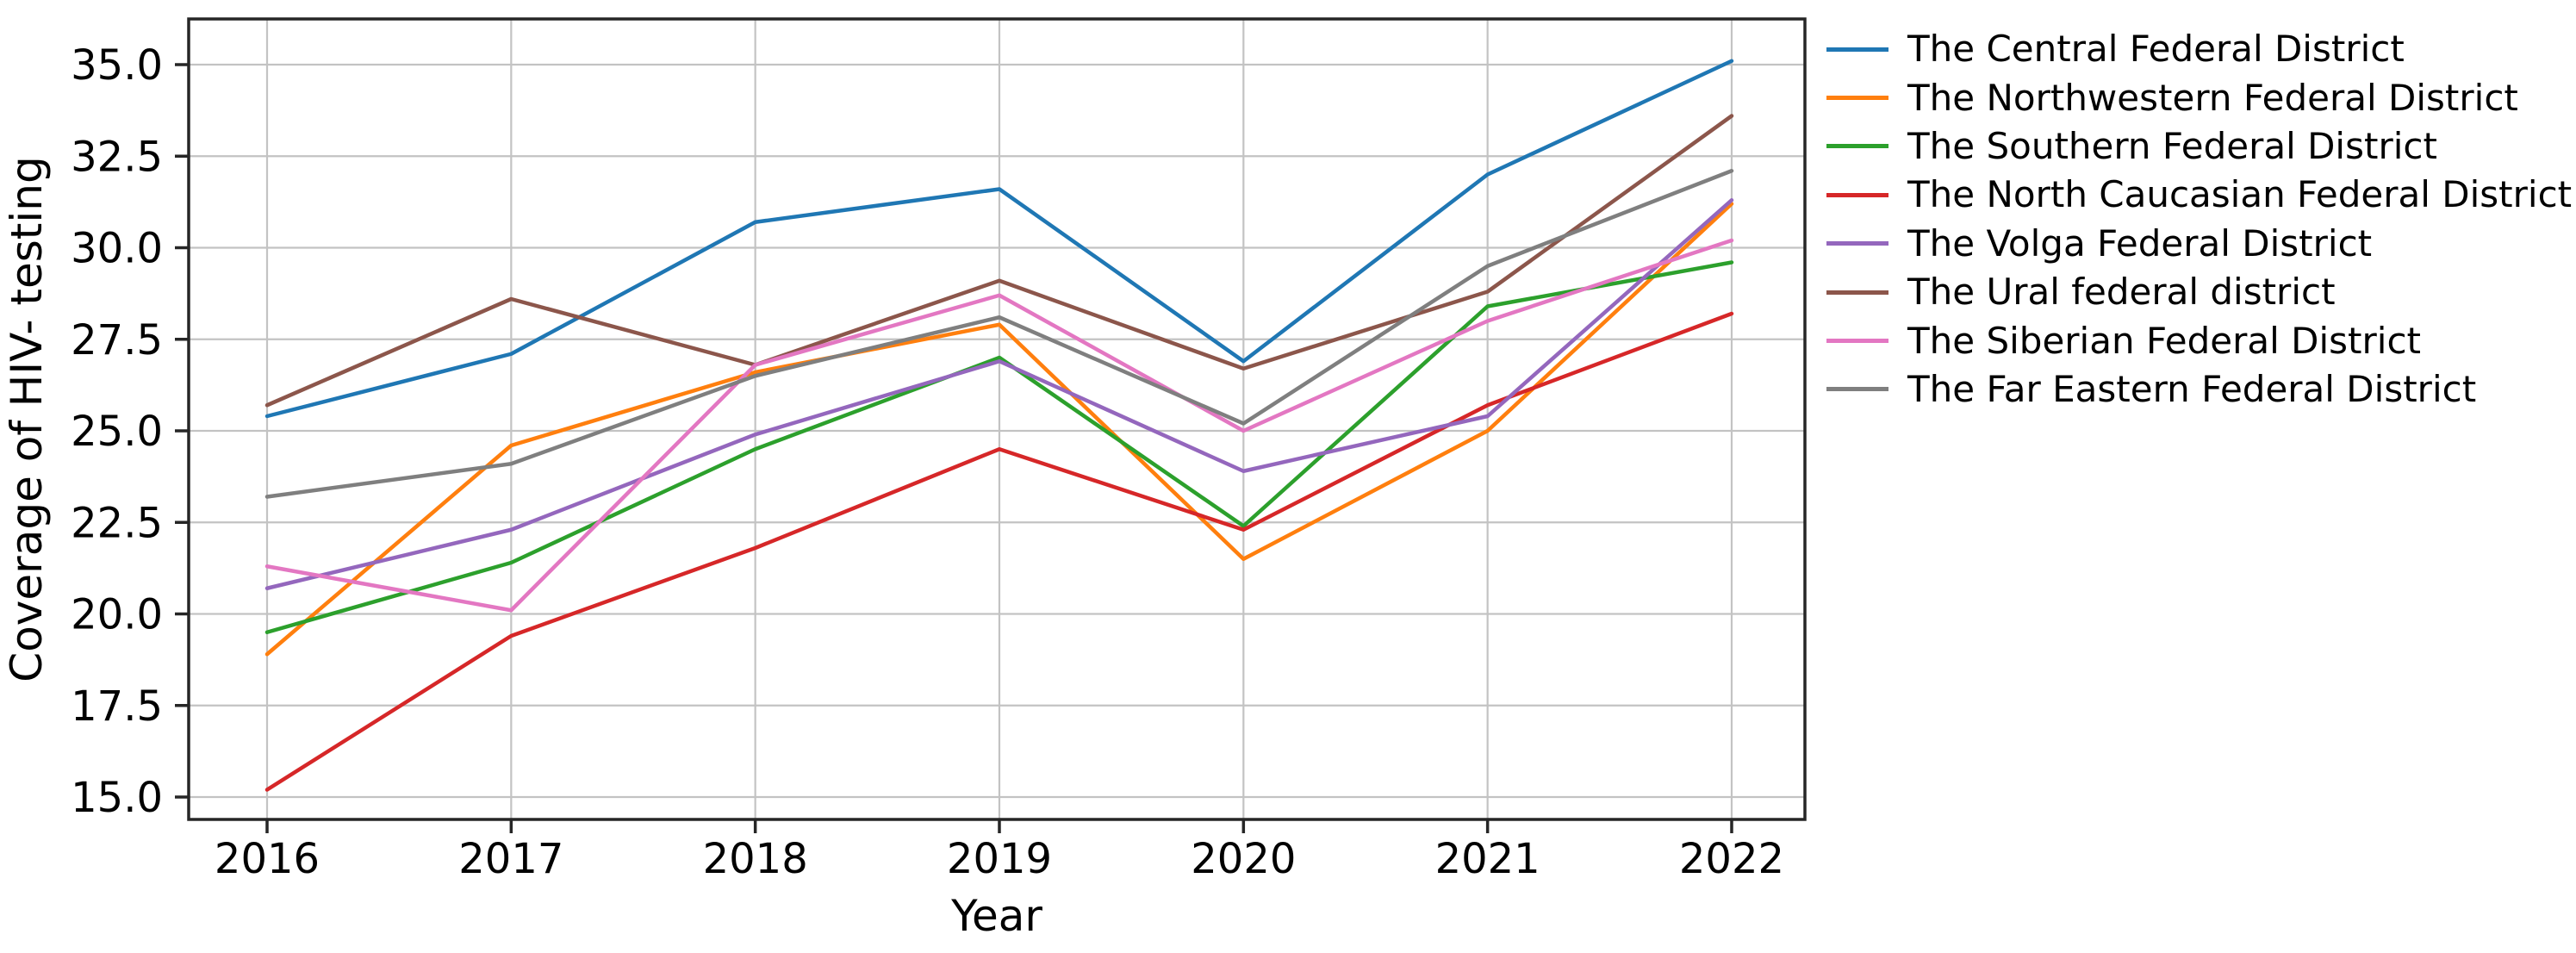 This screenshot has width=2576, height=953. Describe the element at coordinates (117, 523) in the screenshot. I see `y-tick-label: 22.5` at that location.